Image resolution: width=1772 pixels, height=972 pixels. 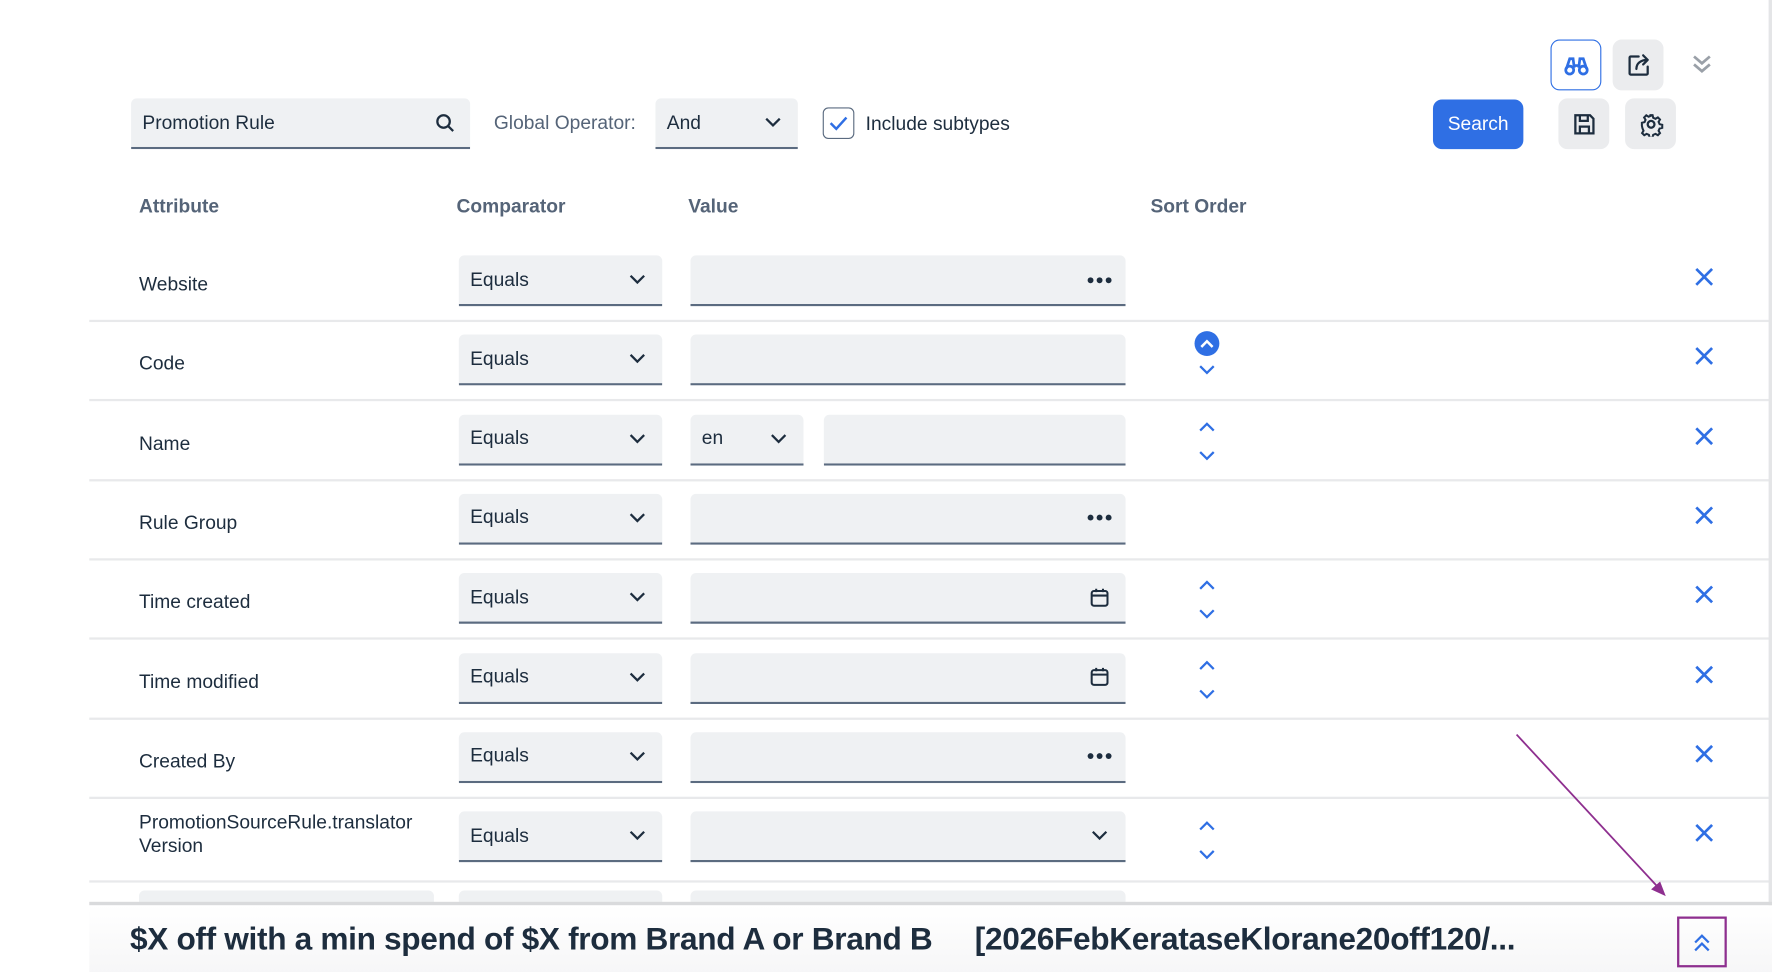 What do you see at coordinates (445, 122) in the screenshot?
I see `search-icon` at bounding box center [445, 122].